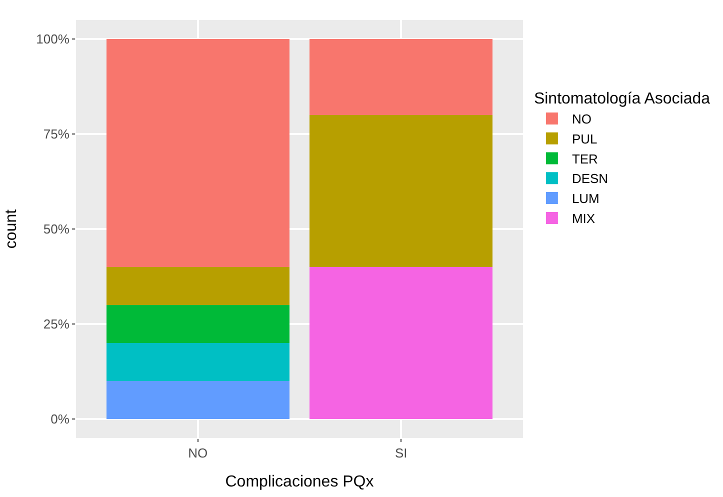  What do you see at coordinates (586, 198) in the screenshot?
I see `legend-label: LUM` at bounding box center [586, 198].